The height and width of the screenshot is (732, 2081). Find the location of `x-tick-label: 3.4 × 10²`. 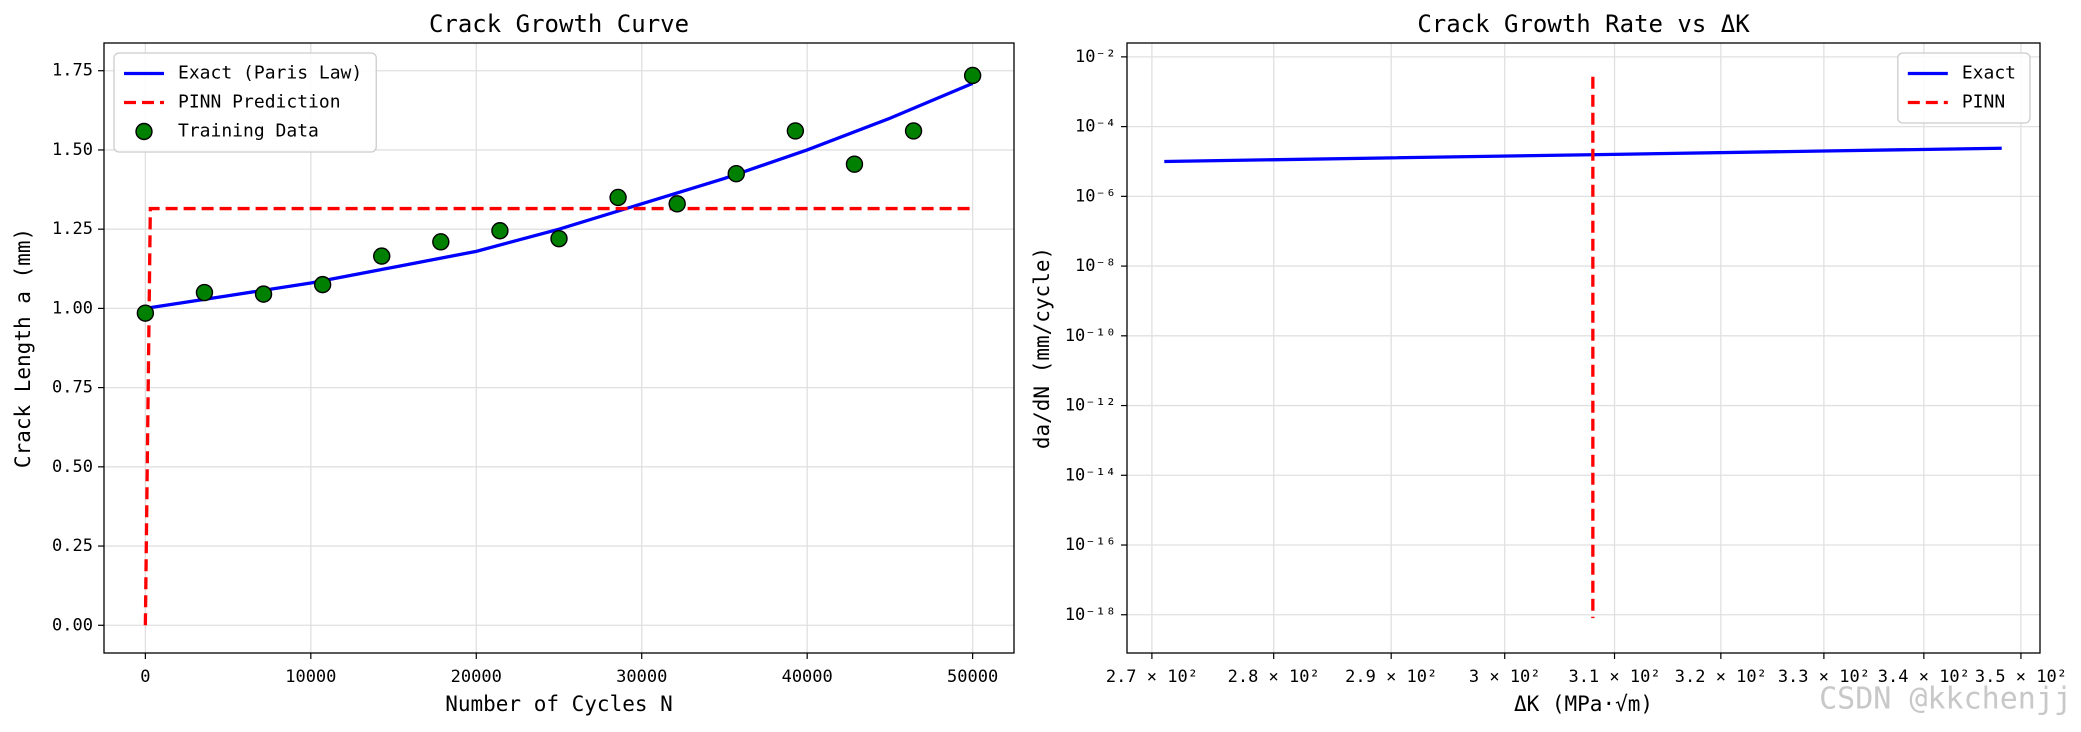

x-tick-label: 3.4 × 10² is located at coordinates (1924, 677).